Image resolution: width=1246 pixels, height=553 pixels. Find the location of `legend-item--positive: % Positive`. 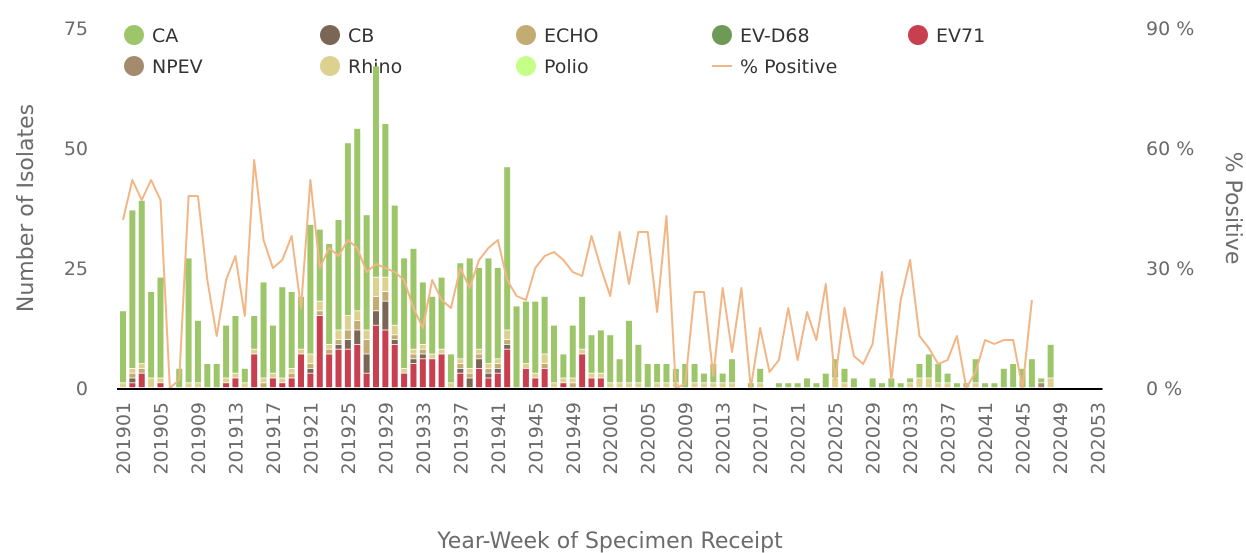

legend-item--positive: % Positive is located at coordinates (774, 67).